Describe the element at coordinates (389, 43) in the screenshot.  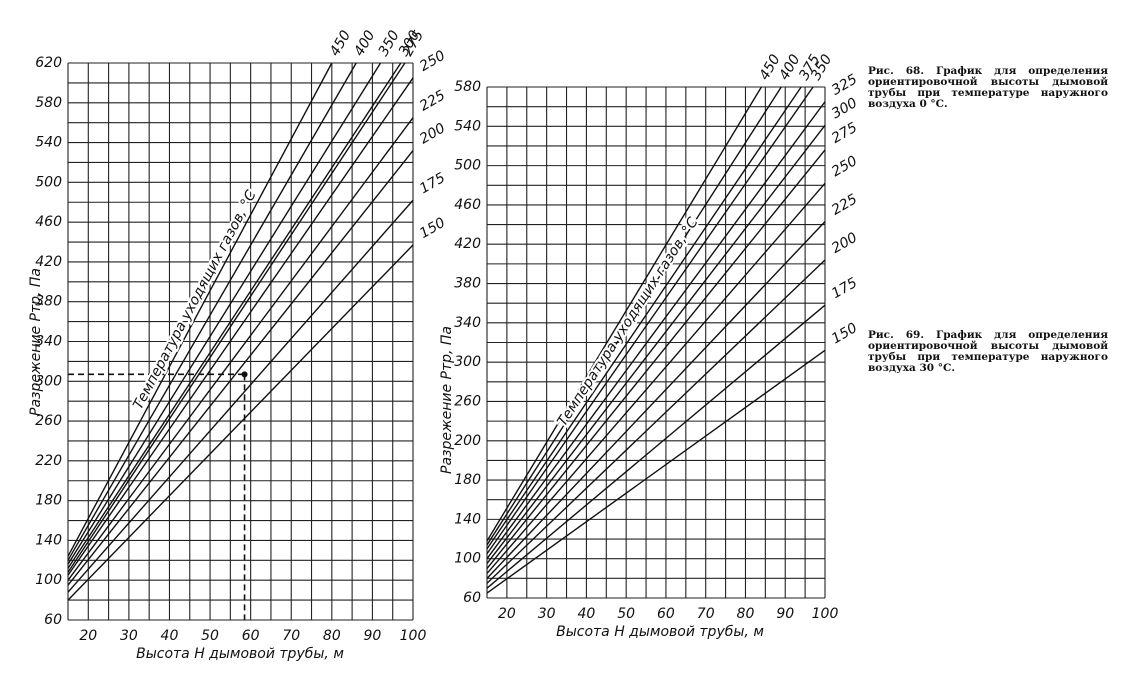
I see `series-label: 350` at that location.